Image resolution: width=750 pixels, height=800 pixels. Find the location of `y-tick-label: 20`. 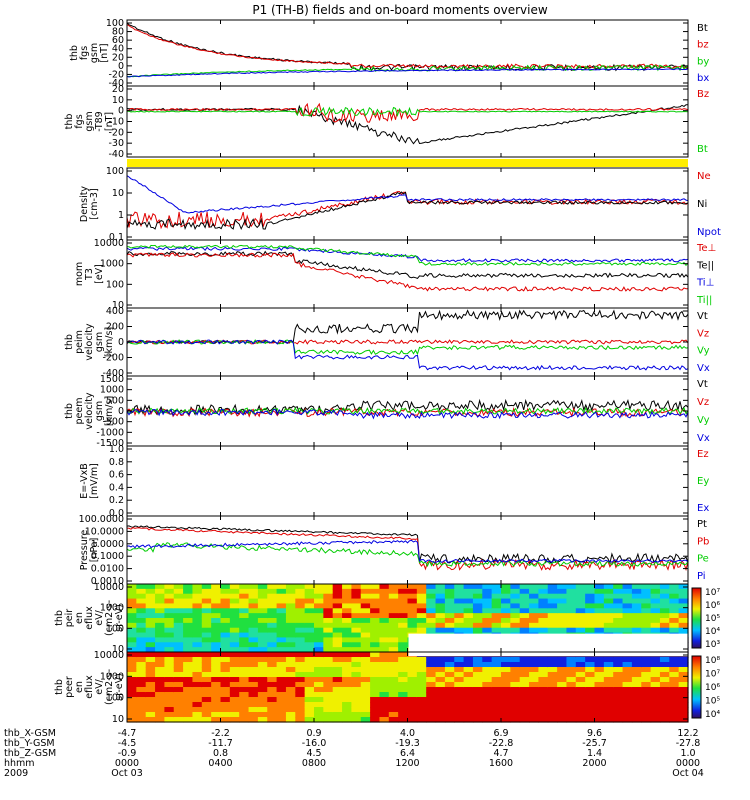

y-tick-label: 20 is located at coordinates (118, 89).